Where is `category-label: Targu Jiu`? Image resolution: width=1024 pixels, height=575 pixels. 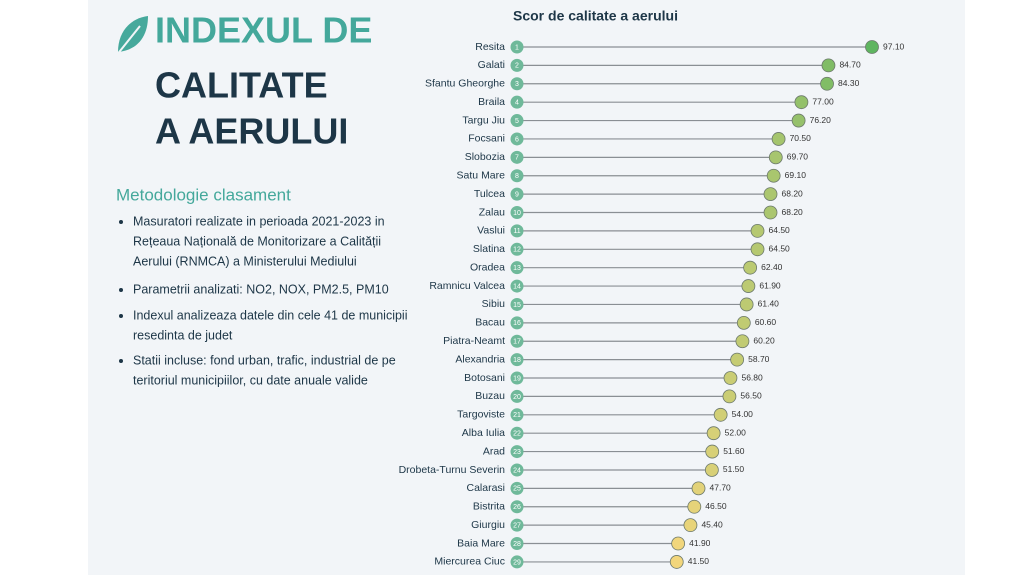
category-label: Targu Jiu is located at coordinates (483, 120).